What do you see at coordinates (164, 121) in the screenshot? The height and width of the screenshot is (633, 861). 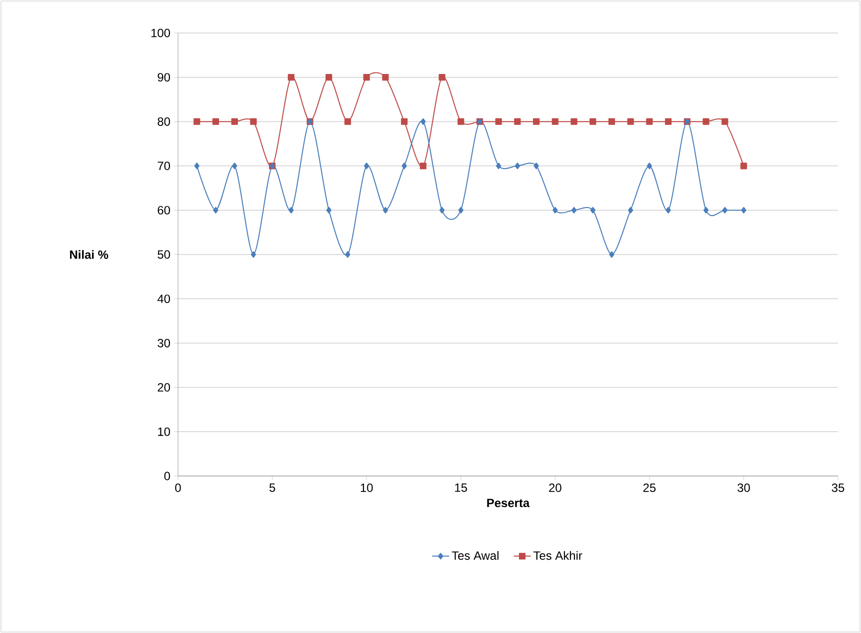 I see `y-tick-label: 80` at bounding box center [164, 121].